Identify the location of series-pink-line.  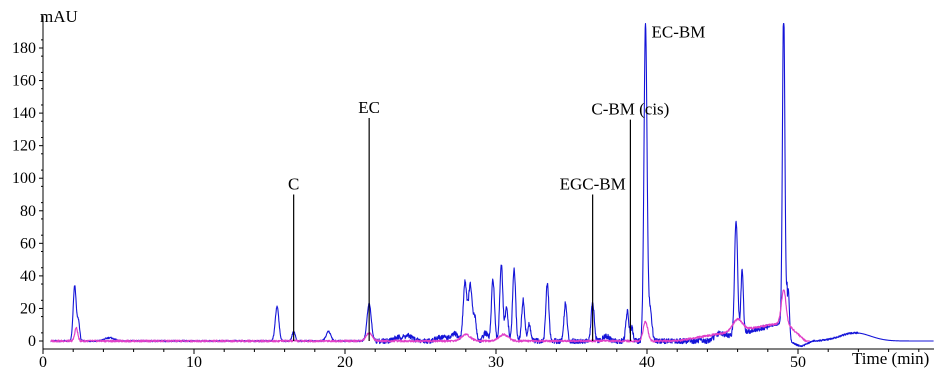
(430, 316).